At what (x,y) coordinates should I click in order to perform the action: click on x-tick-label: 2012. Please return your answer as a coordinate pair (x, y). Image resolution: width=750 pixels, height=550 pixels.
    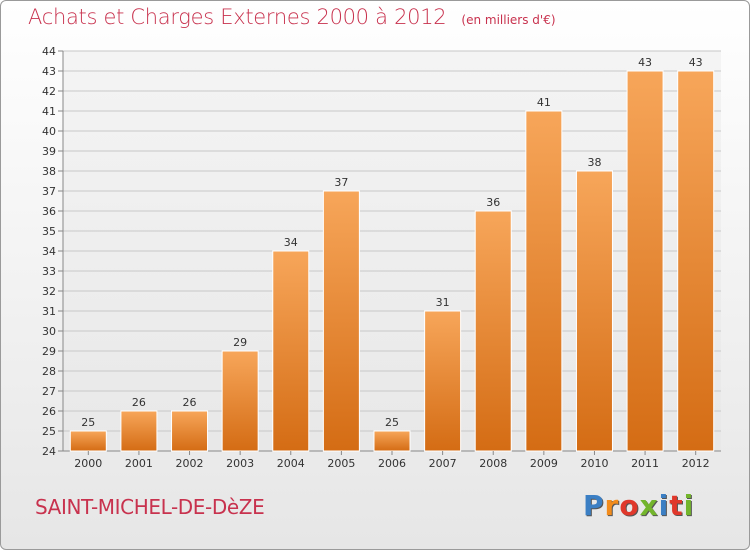
    Looking at the image, I should click on (696, 463).